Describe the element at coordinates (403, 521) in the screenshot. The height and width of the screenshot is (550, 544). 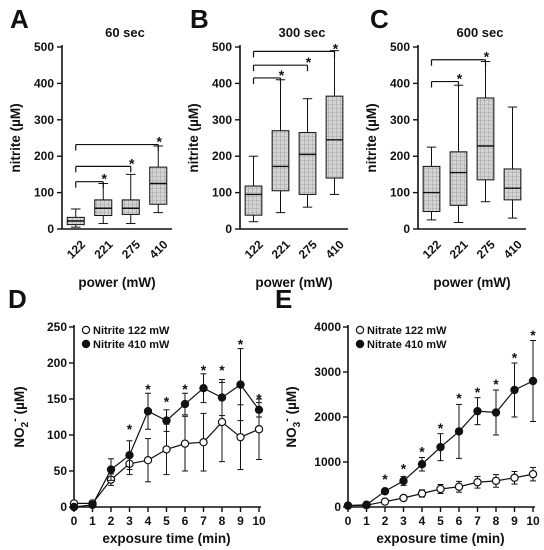
I see `x-tick-label: 3` at that location.